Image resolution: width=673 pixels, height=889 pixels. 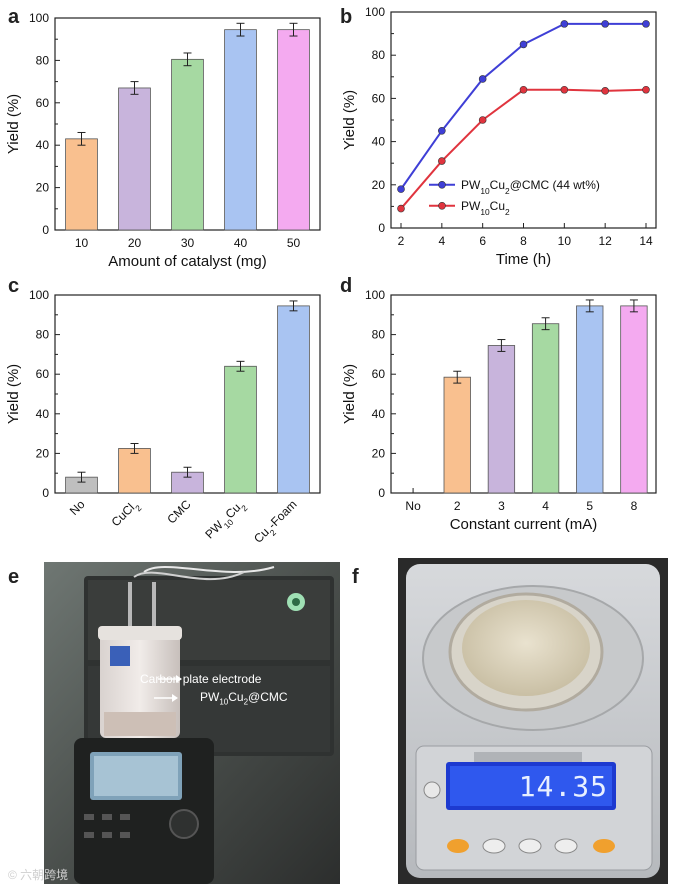 What do you see at coordinates (379, 453) in the screenshot?
I see `chart-d-ytick-label: 20` at bounding box center [379, 453].